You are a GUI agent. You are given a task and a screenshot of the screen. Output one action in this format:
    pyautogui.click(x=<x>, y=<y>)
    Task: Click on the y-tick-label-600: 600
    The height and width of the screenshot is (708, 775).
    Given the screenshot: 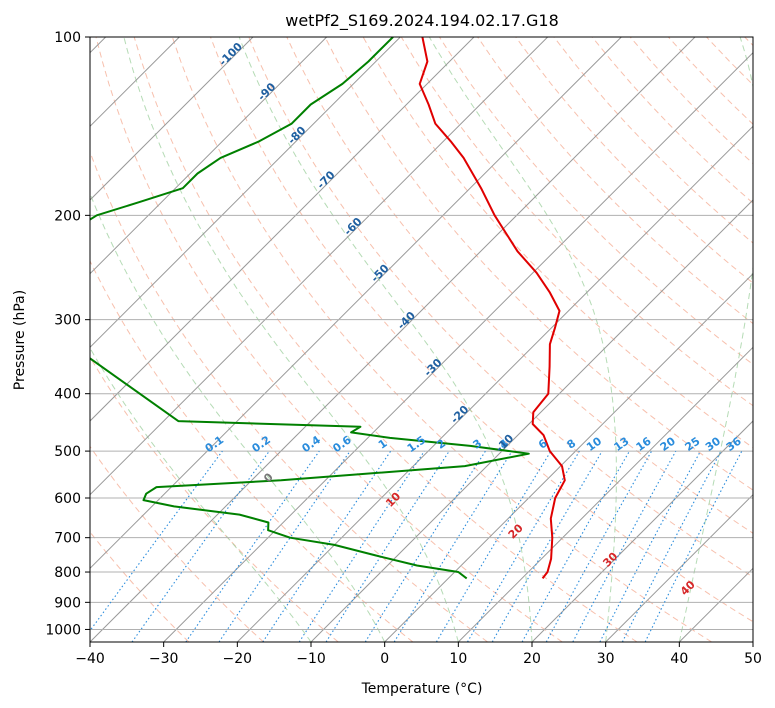 What is the action you would take?
    pyautogui.click(x=67, y=499)
    